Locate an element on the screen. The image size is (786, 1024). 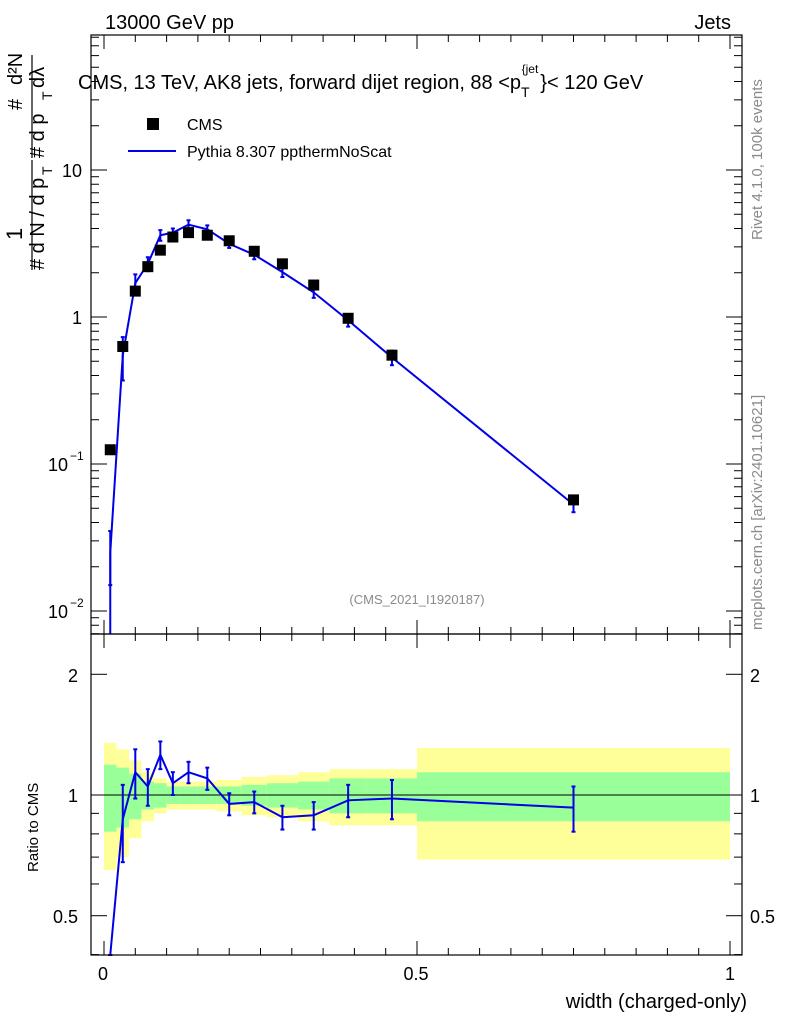
y-tick-label: 1 is located at coordinates (77, 318).